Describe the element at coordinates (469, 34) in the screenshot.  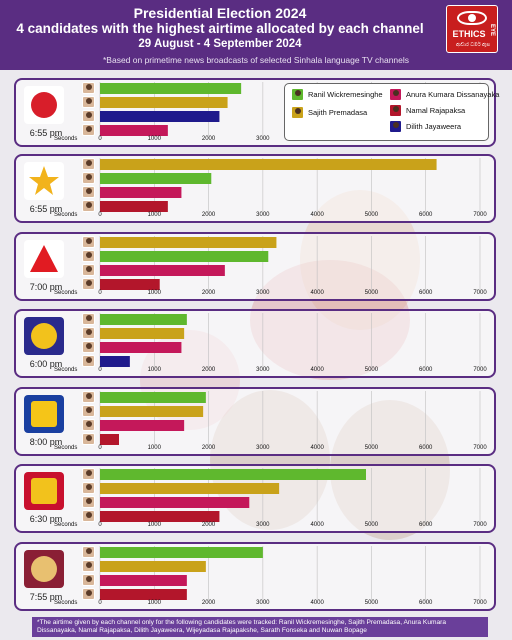
I see `logo-word: ETHICS` at that location.